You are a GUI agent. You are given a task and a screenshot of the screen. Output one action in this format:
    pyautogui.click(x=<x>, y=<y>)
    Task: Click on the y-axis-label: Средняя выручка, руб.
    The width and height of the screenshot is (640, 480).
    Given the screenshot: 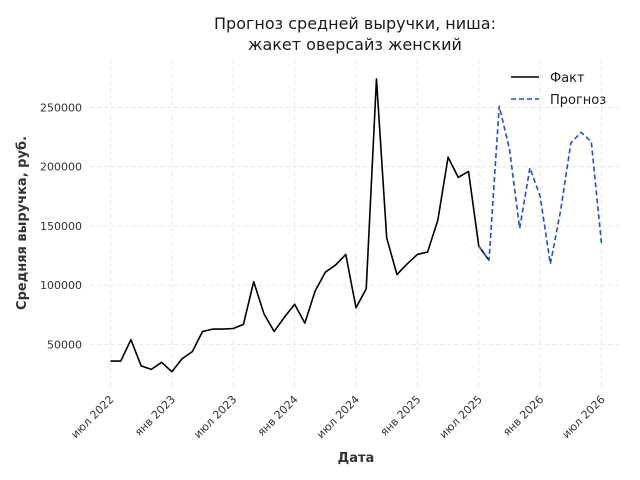 What is the action you would take?
    pyautogui.click(x=22, y=223)
    